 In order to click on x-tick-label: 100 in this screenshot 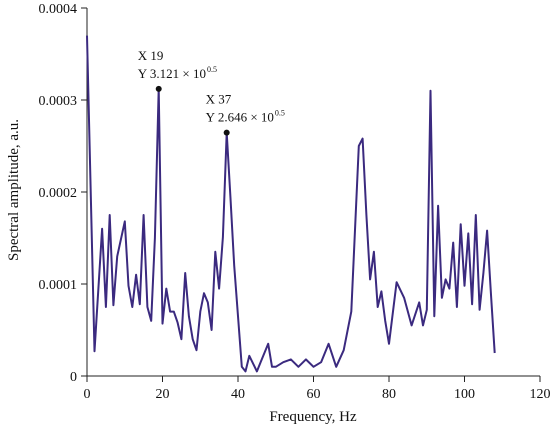, I will do `click(464, 394)`.